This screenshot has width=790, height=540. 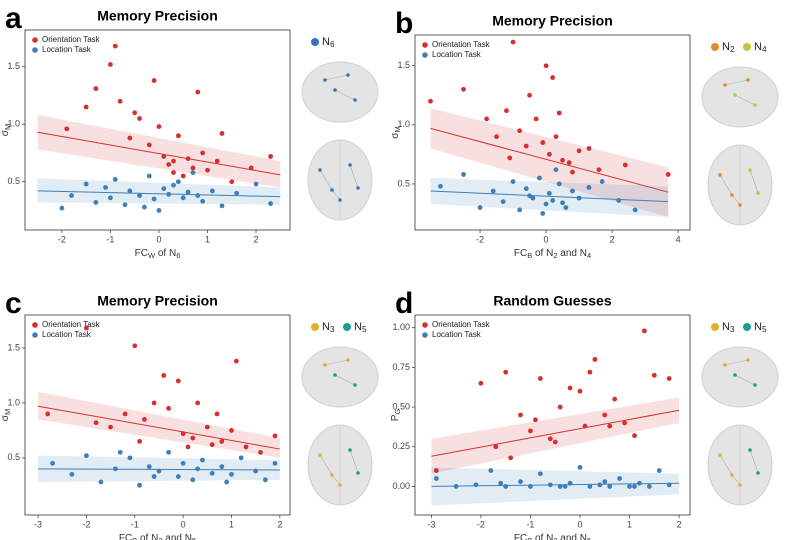 I want to click on y-tick-label: 0.75, so click(x=401, y=367).